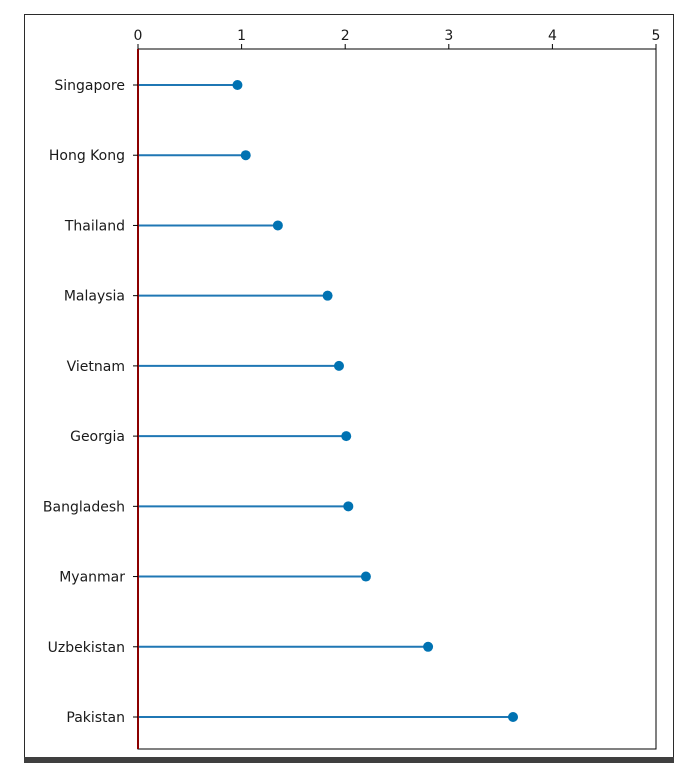  What do you see at coordinates (87, 156) in the screenshot?
I see `y-tick-label: Hong Kong` at bounding box center [87, 156].